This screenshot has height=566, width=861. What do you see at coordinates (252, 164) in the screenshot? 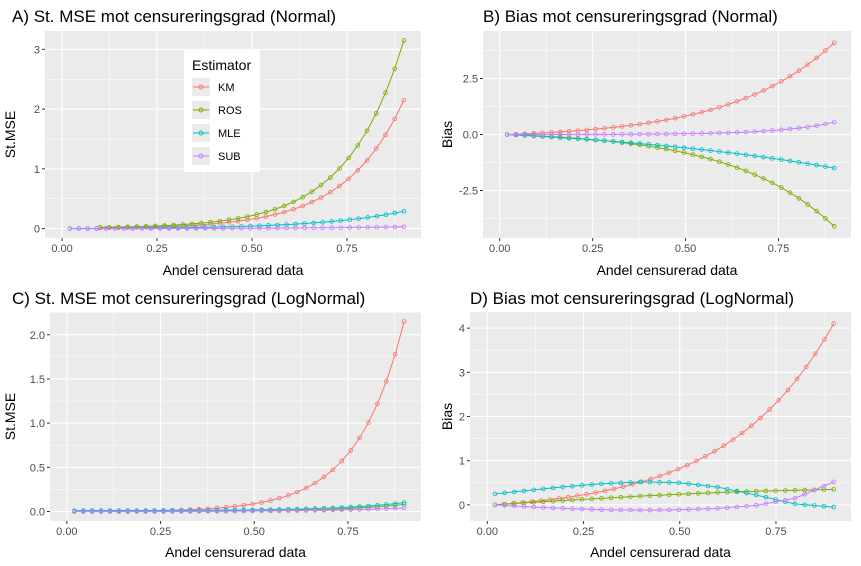
I see `series-line-km` at bounding box center [252, 164].